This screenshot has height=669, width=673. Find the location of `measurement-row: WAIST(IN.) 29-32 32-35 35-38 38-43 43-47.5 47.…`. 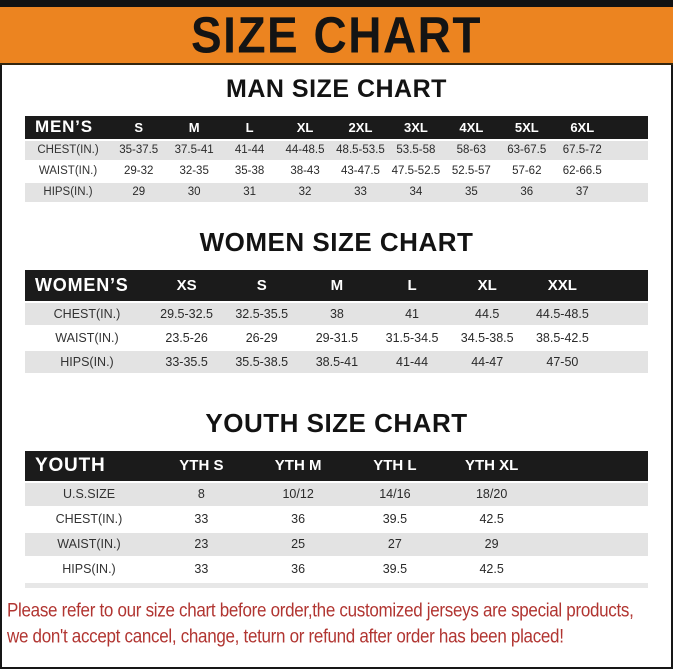

measurement-row: WAIST(IN.) 29-32 32-35 35-38 38-43 43-47.5 47.… is located at coordinates (336, 171).